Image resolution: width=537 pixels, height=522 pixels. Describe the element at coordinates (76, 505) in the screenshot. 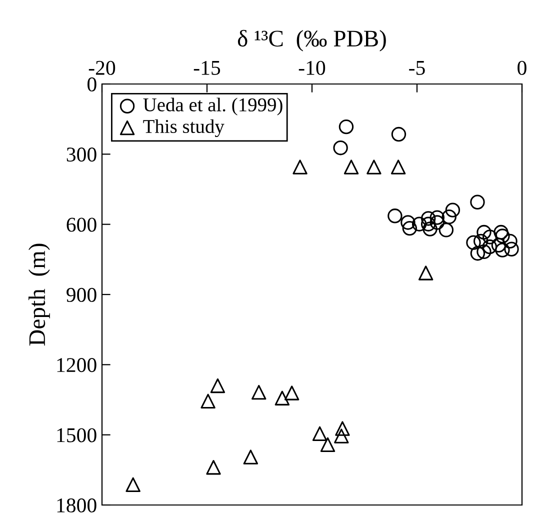

I see `y-tick-label: 1800` at that location.